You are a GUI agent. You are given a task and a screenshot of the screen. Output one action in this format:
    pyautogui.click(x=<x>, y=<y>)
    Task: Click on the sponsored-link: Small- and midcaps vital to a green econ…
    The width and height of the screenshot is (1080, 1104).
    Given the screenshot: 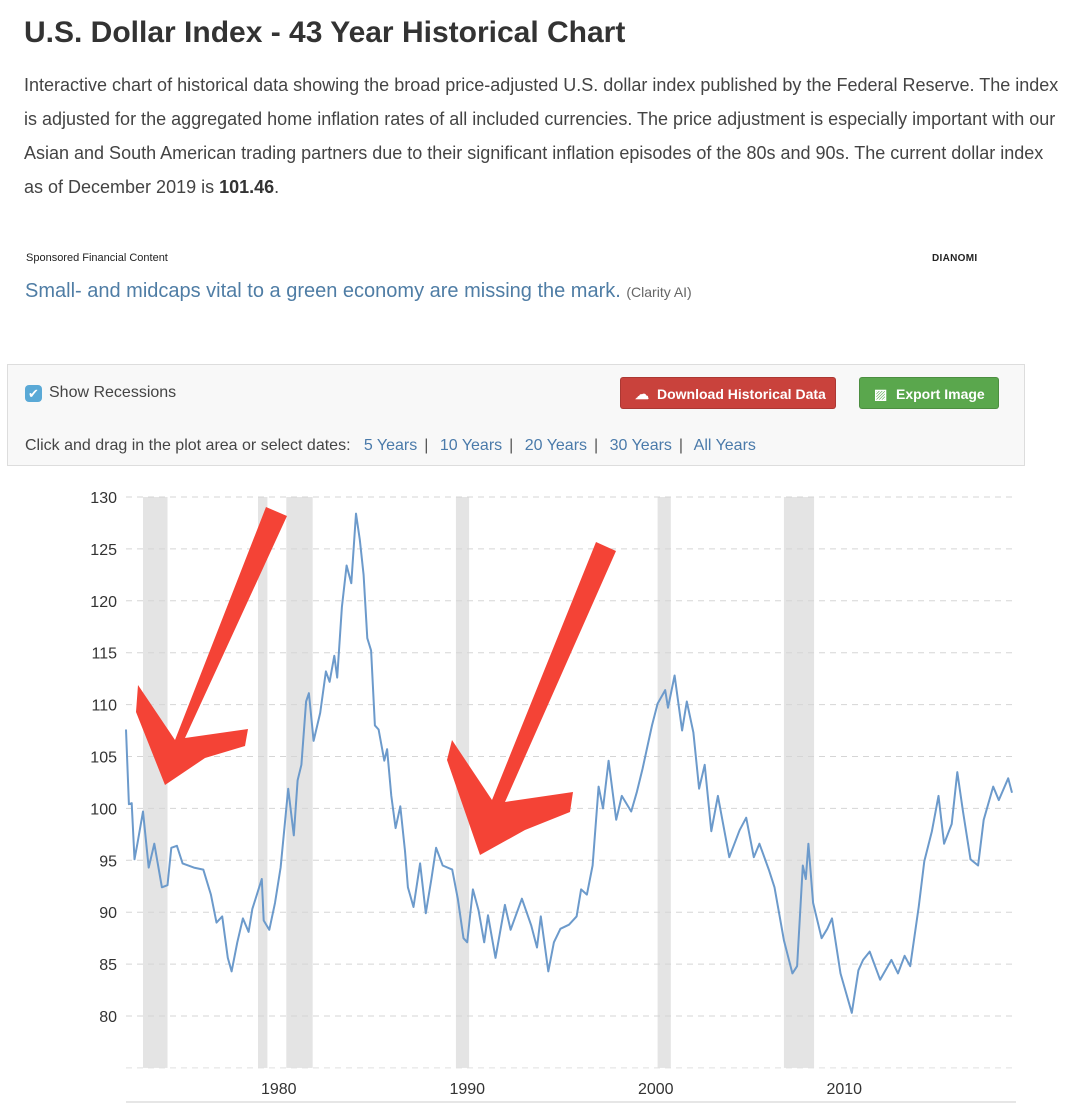 What is the action you would take?
    pyautogui.click(x=358, y=291)
    